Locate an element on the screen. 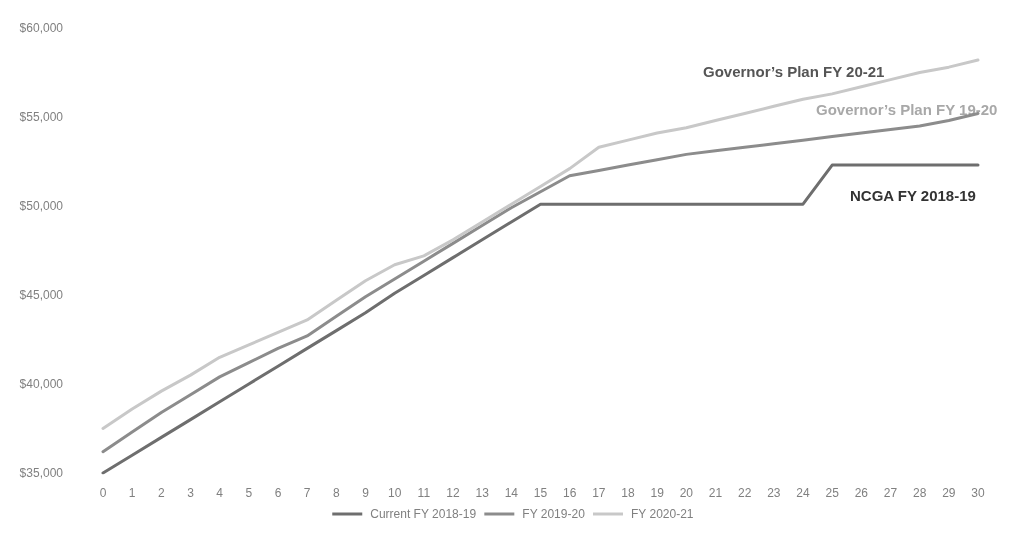 Image resolution: width=1028 pixels, height=543 pixels. legend-label: FY 2020-21 is located at coordinates (662, 514).